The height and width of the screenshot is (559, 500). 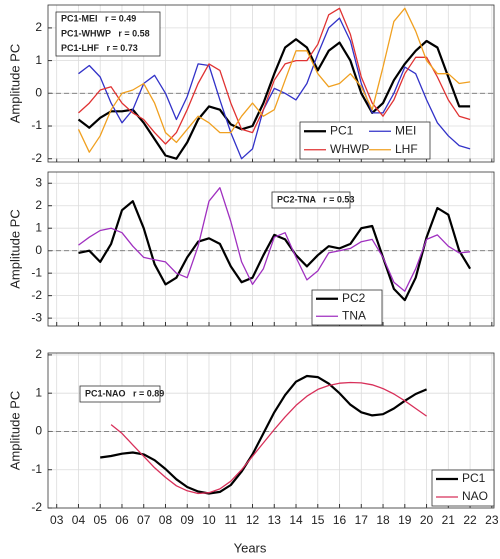 What do you see at coordinates (79, 520) in the screenshot?
I see `x-tick-label: 04` at bounding box center [79, 520].